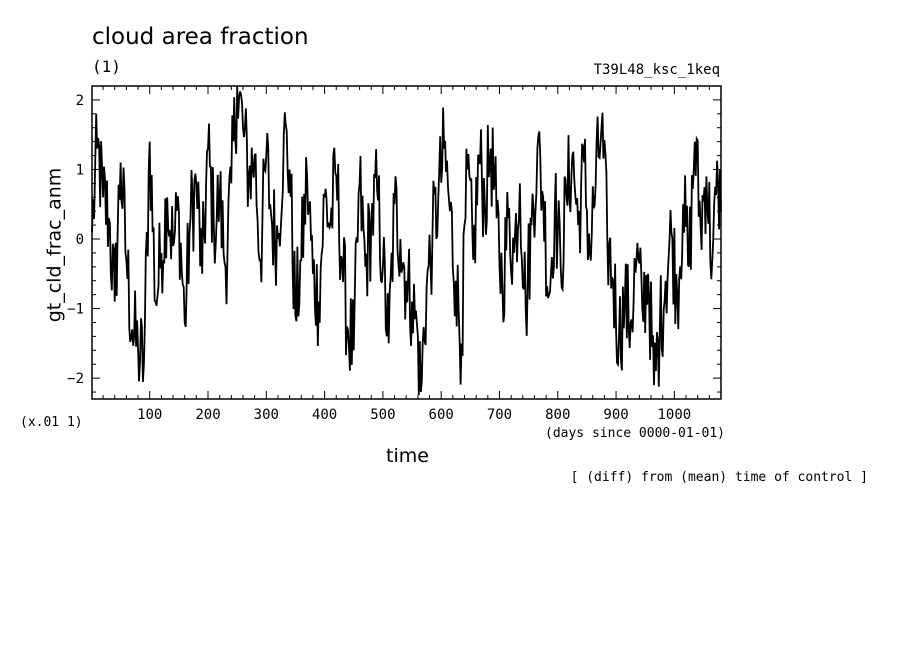 This screenshot has width=904, height=654. Describe the element at coordinates (106, 66) in the screenshot. I see `units-label: (1)` at that location.